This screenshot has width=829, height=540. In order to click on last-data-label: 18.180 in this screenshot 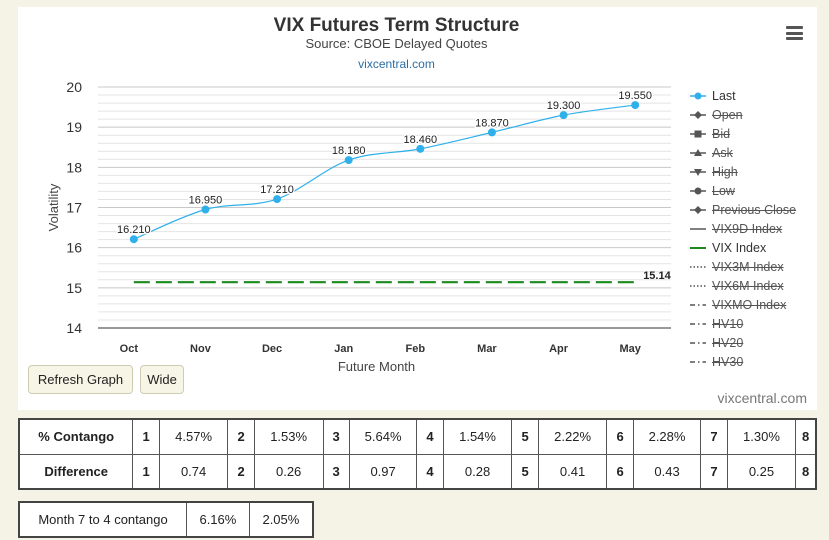, I will do `click(349, 151)`.